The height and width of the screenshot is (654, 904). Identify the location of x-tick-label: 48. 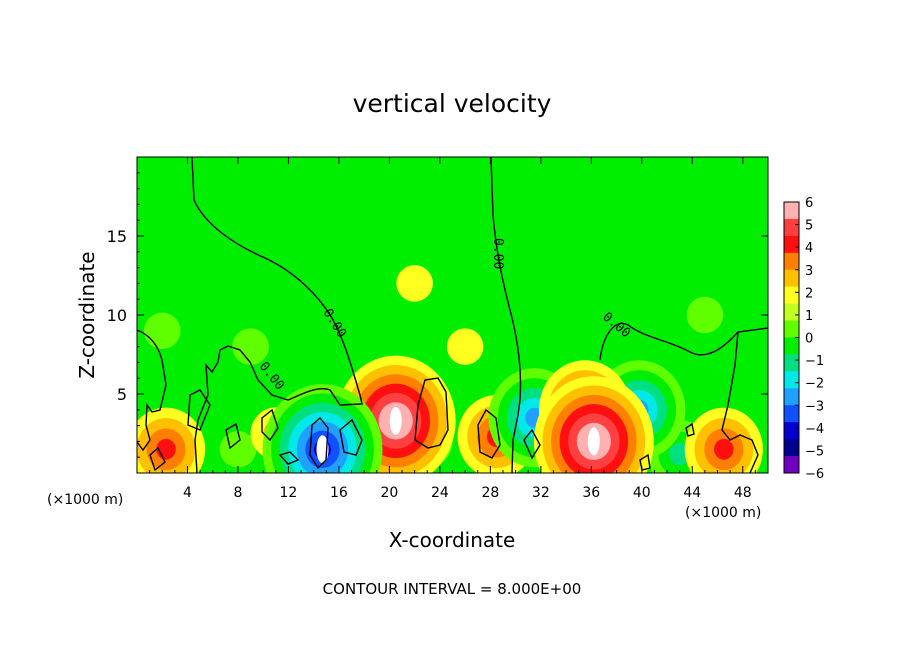
(743, 493).